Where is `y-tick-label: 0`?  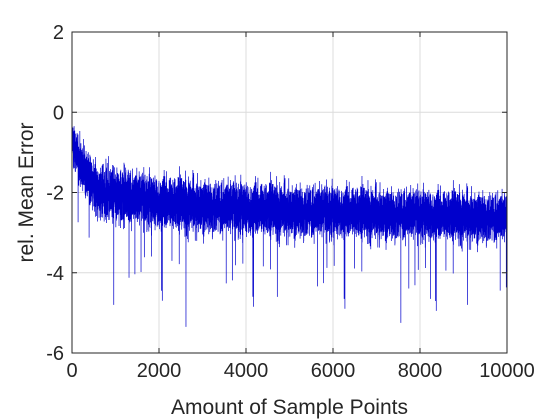 y-tick-label: 0 is located at coordinates (58, 113).